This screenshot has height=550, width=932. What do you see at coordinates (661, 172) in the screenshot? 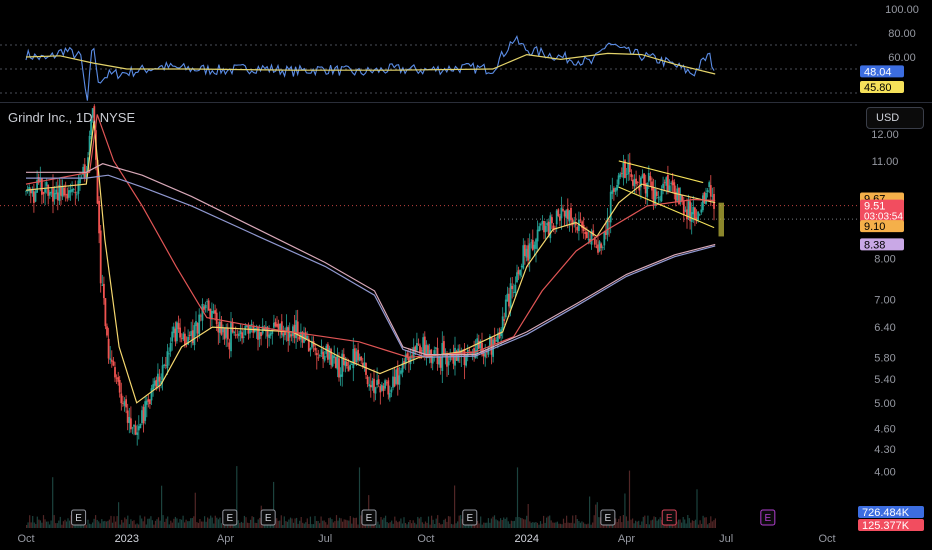
I see `channel-upper-line` at bounding box center [661, 172].